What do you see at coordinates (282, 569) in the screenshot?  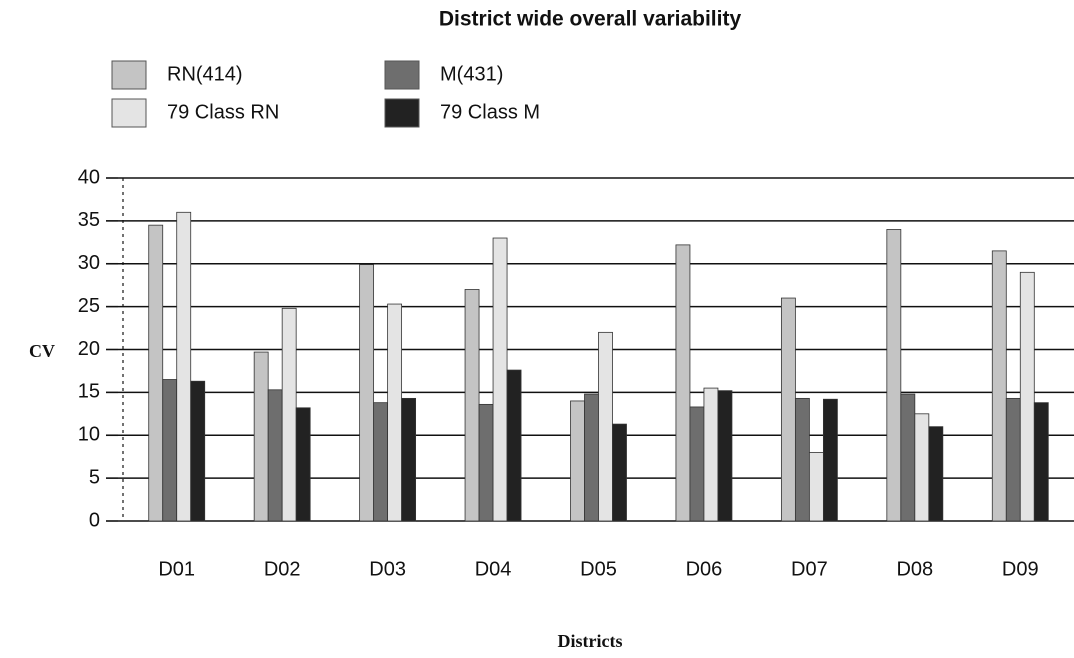 I see `x-tick-label: D02` at bounding box center [282, 569].